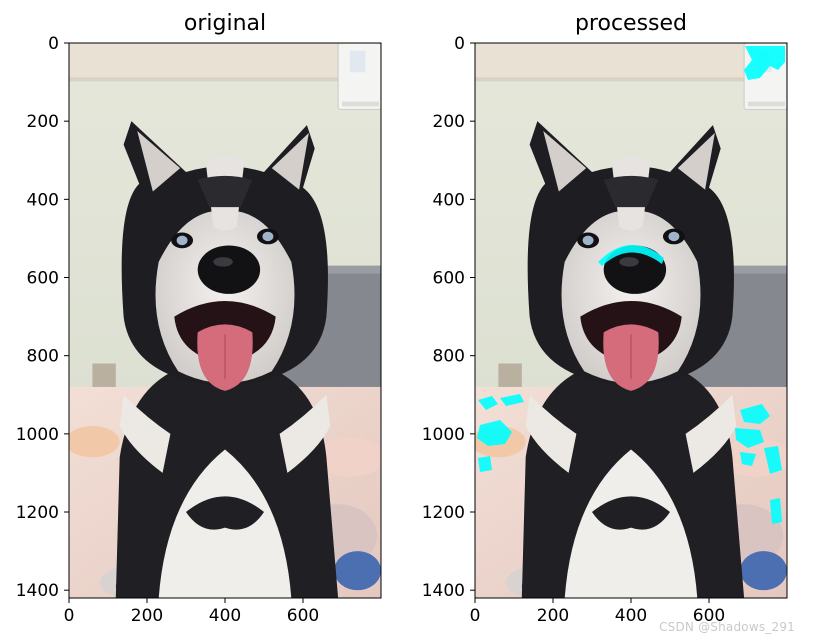 This screenshot has height=642, width=813. Describe the element at coordinates (631, 255) in the screenshot. I see `highlight-nose-arc` at that location.